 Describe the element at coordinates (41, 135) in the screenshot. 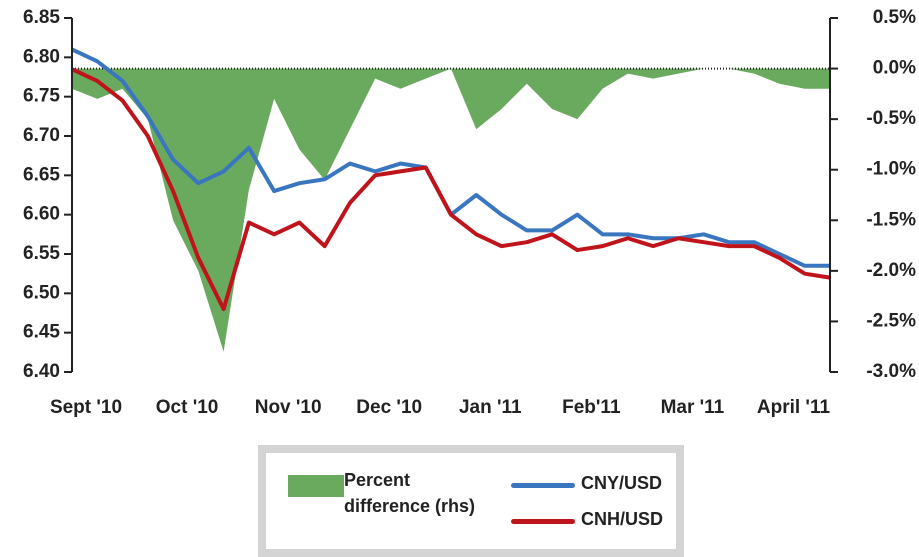

I see `y-tick-label: 6.70` at that location.